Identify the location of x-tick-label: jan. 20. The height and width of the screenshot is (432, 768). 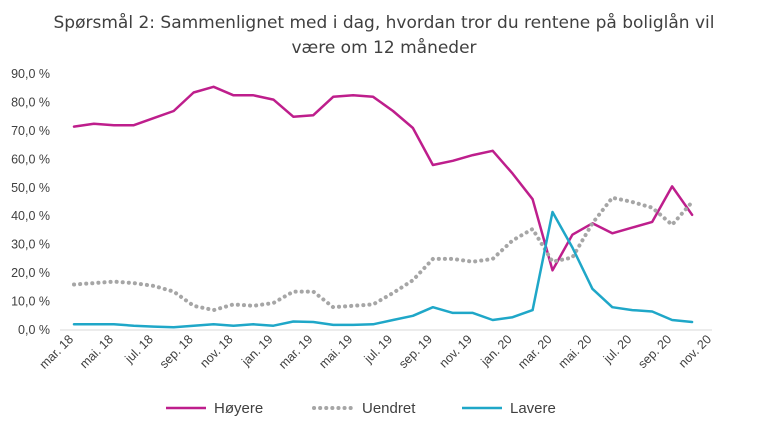
(496, 350).